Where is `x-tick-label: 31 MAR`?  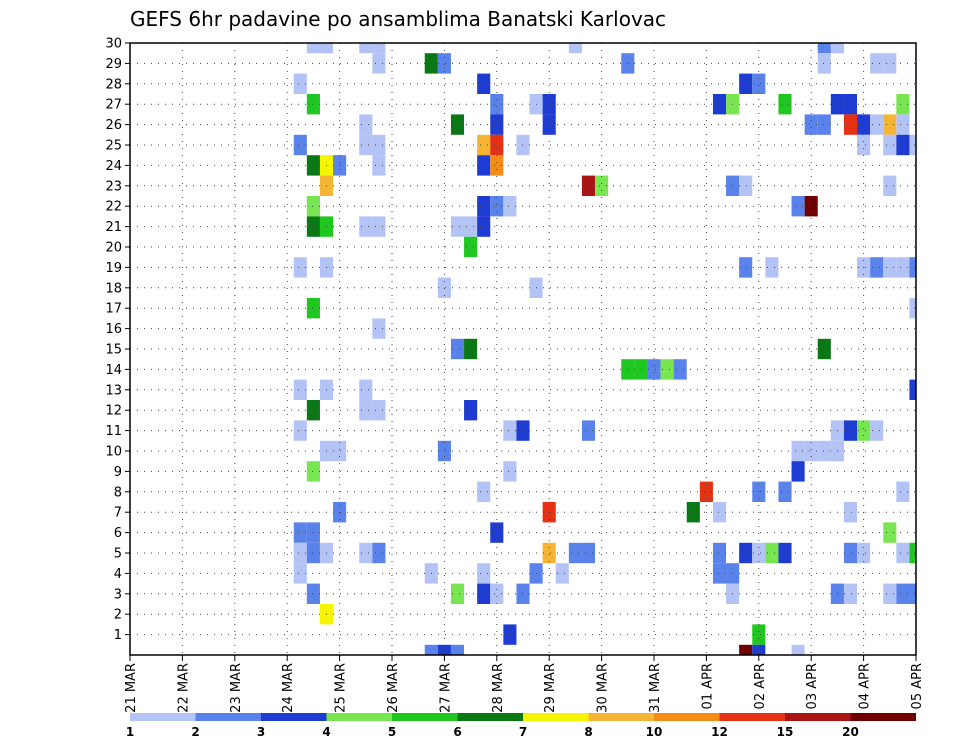 x-tick-label: 31 MAR is located at coordinates (655, 688).